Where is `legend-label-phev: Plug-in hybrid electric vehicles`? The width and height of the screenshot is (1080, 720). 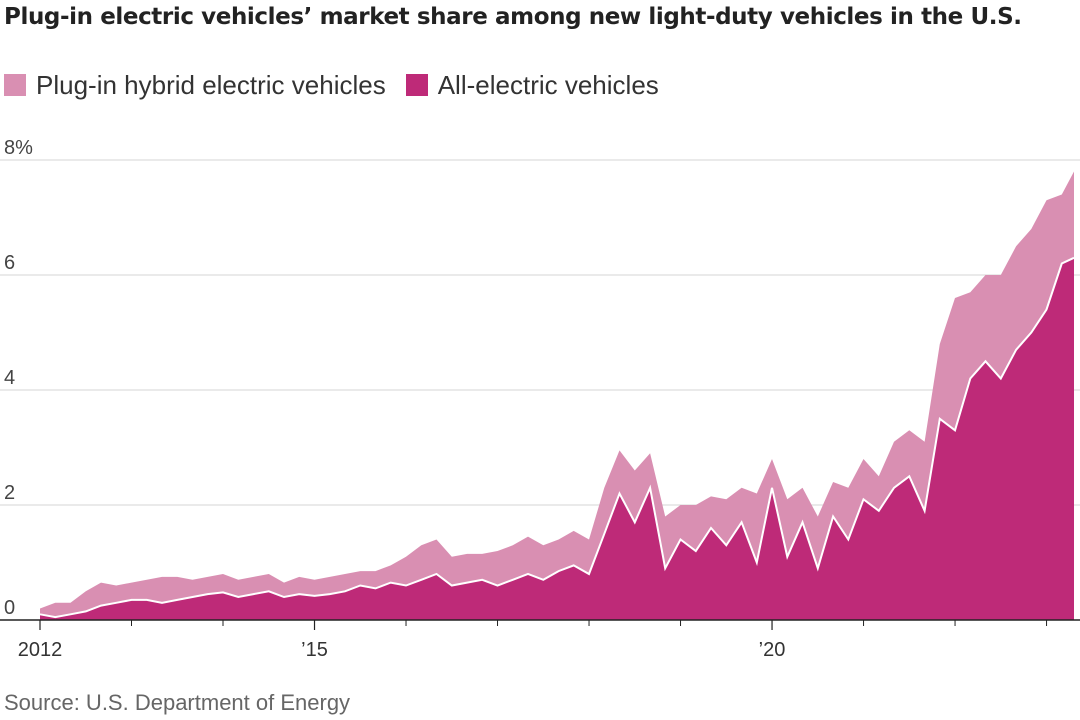
legend-label-phev: Plug-in hybrid electric vehicles is located at coordinates (211, 84).